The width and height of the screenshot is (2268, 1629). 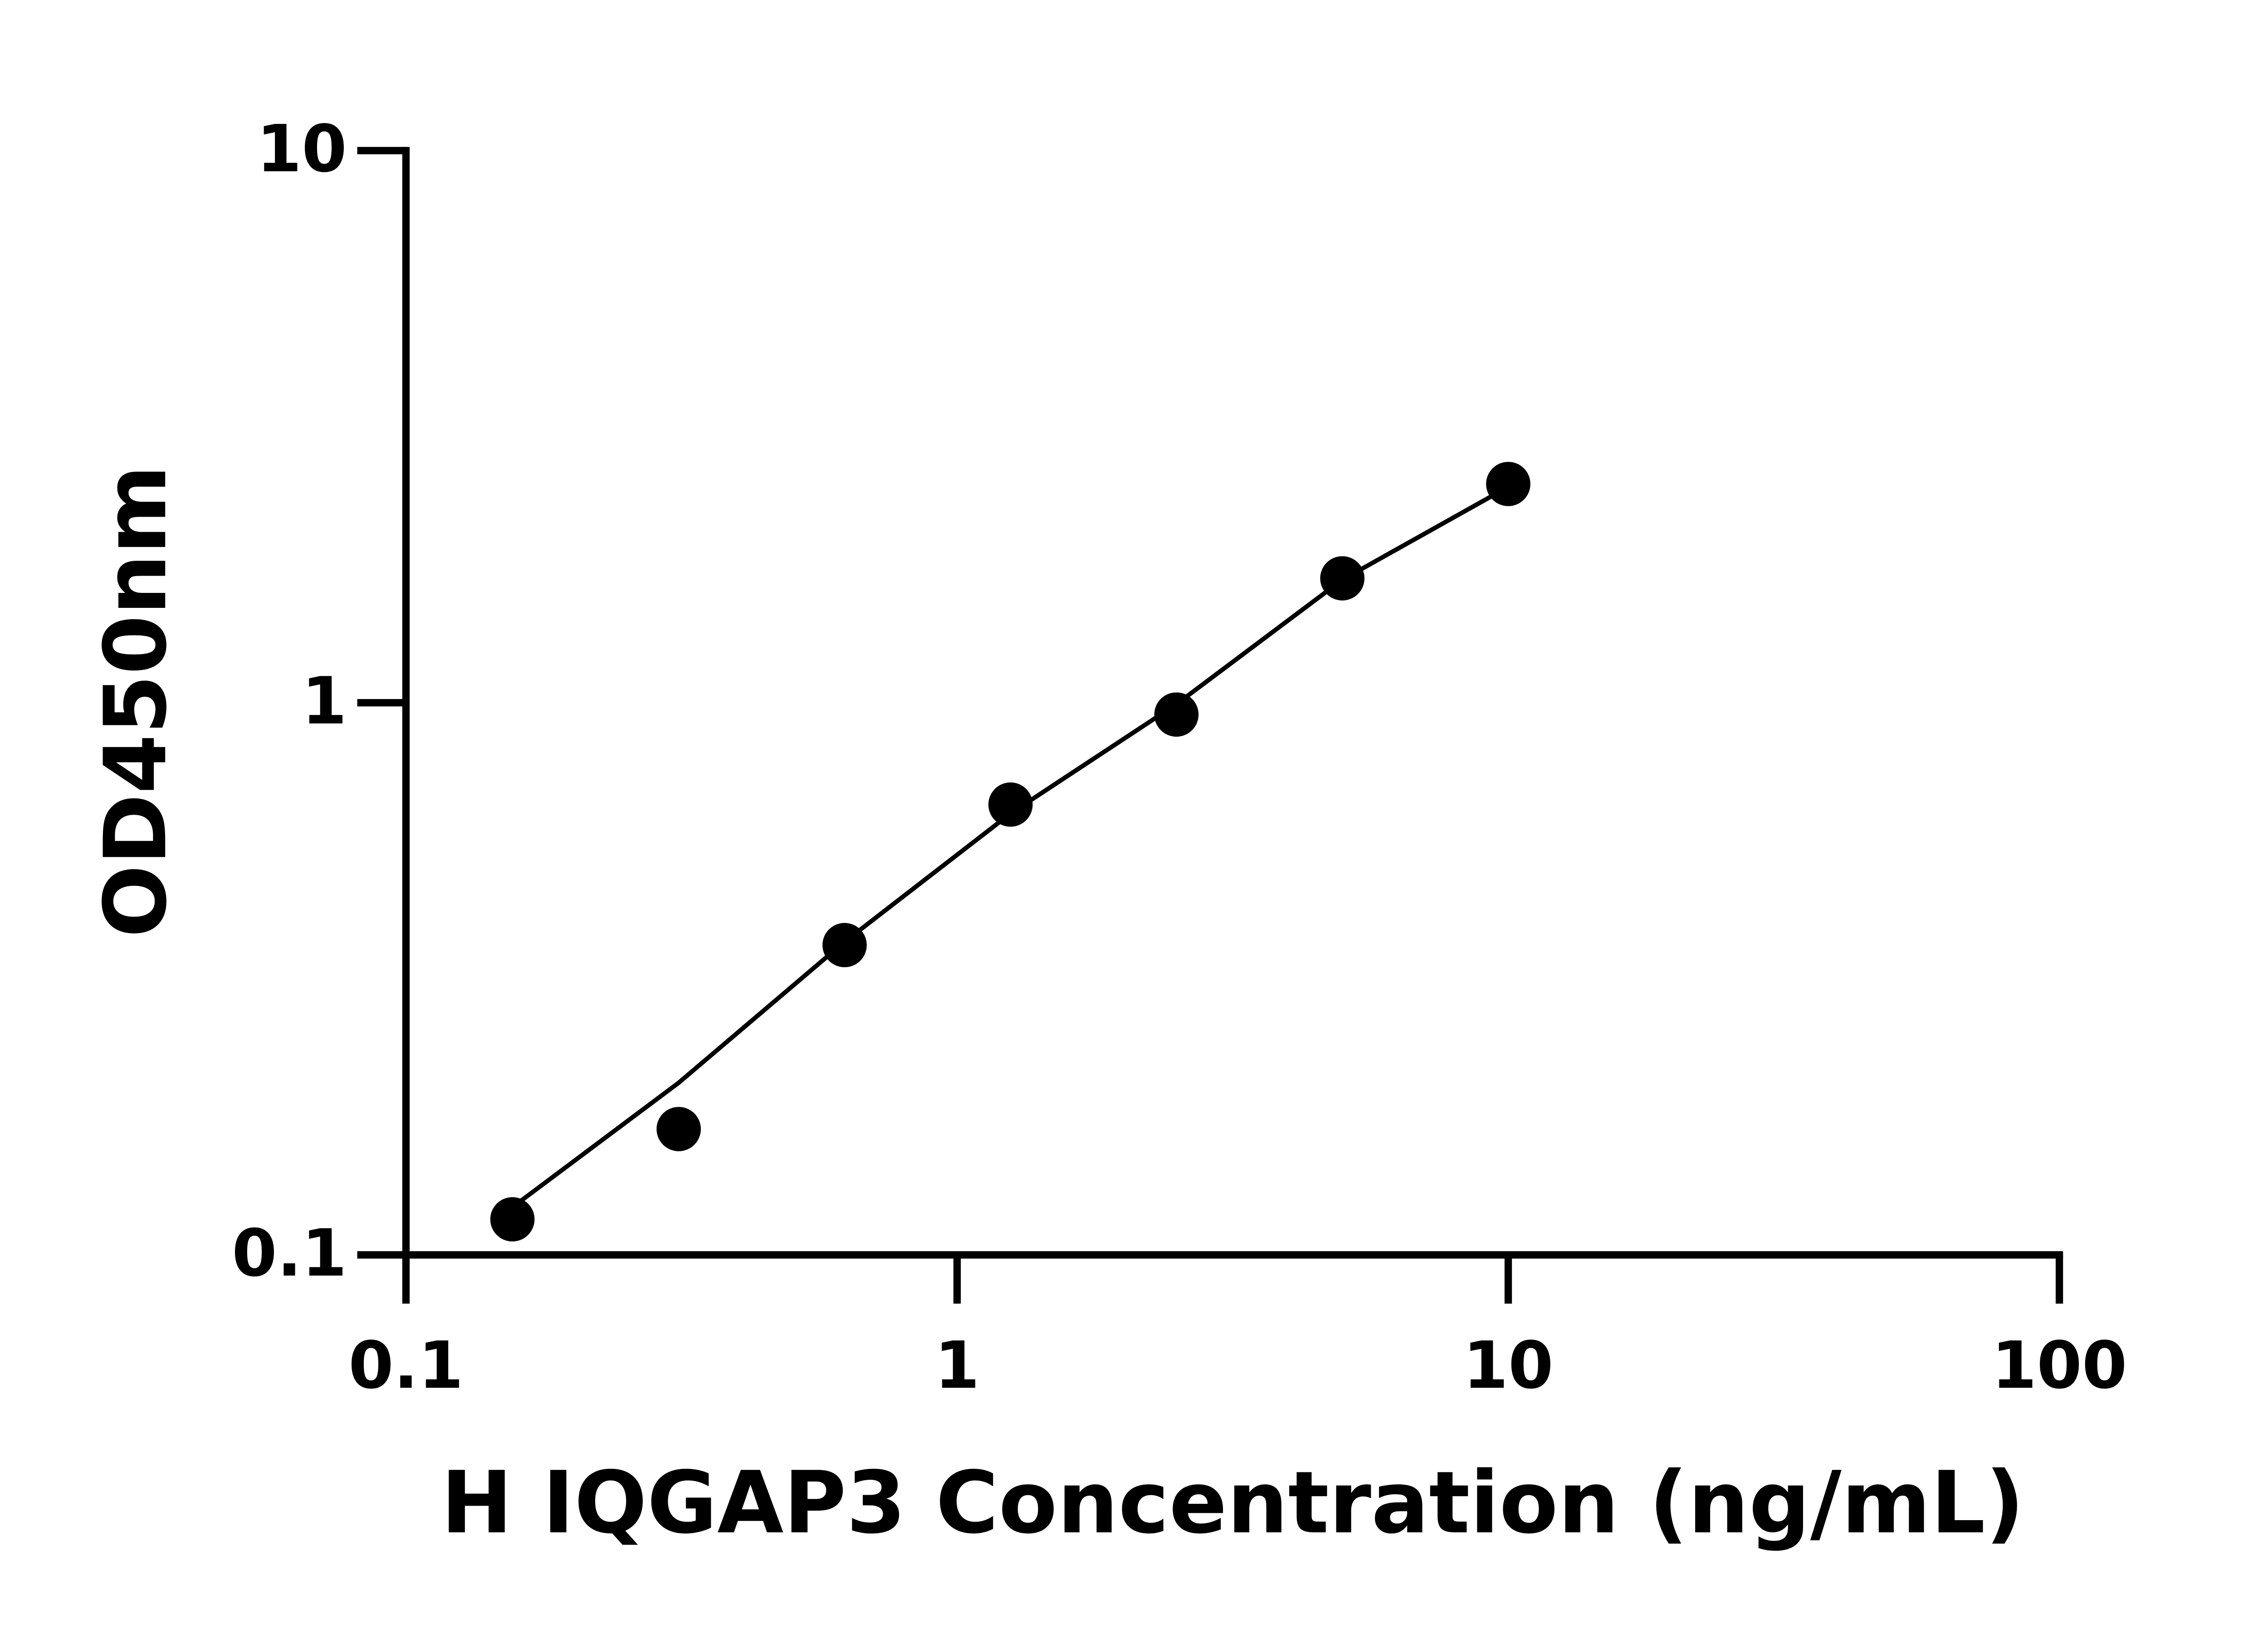 I want to click on x-tick-label: 10, so click(x=1508, y=1365).